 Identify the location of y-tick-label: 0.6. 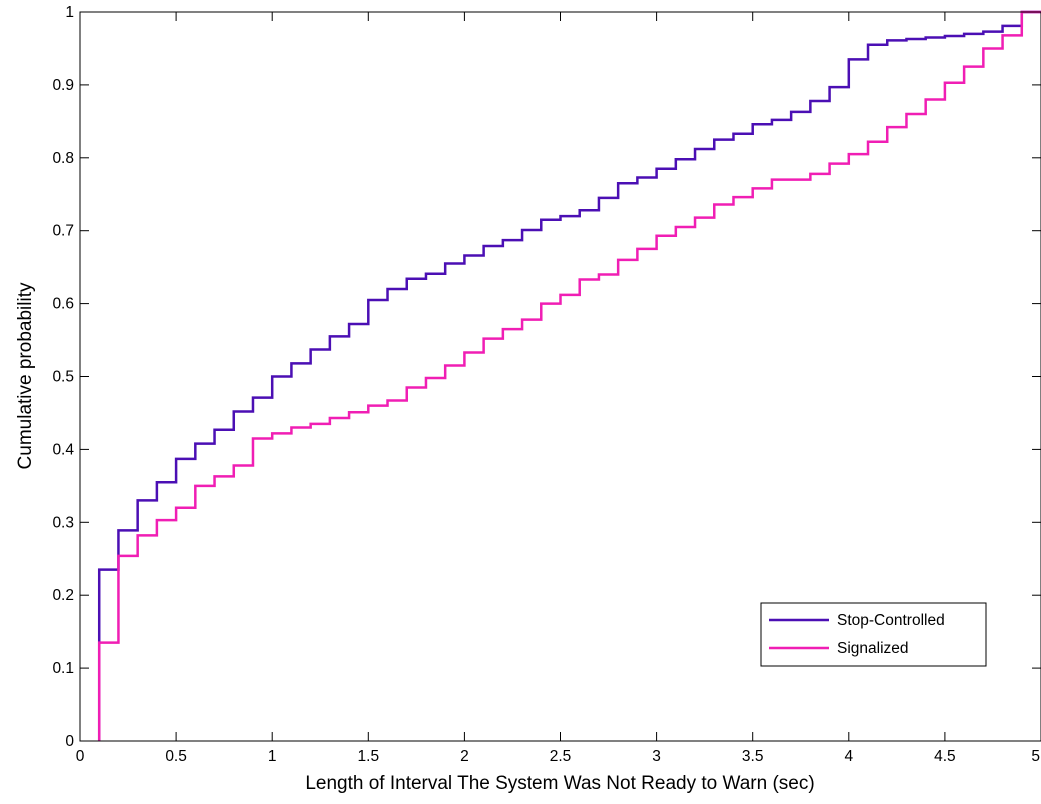
(63, 304).